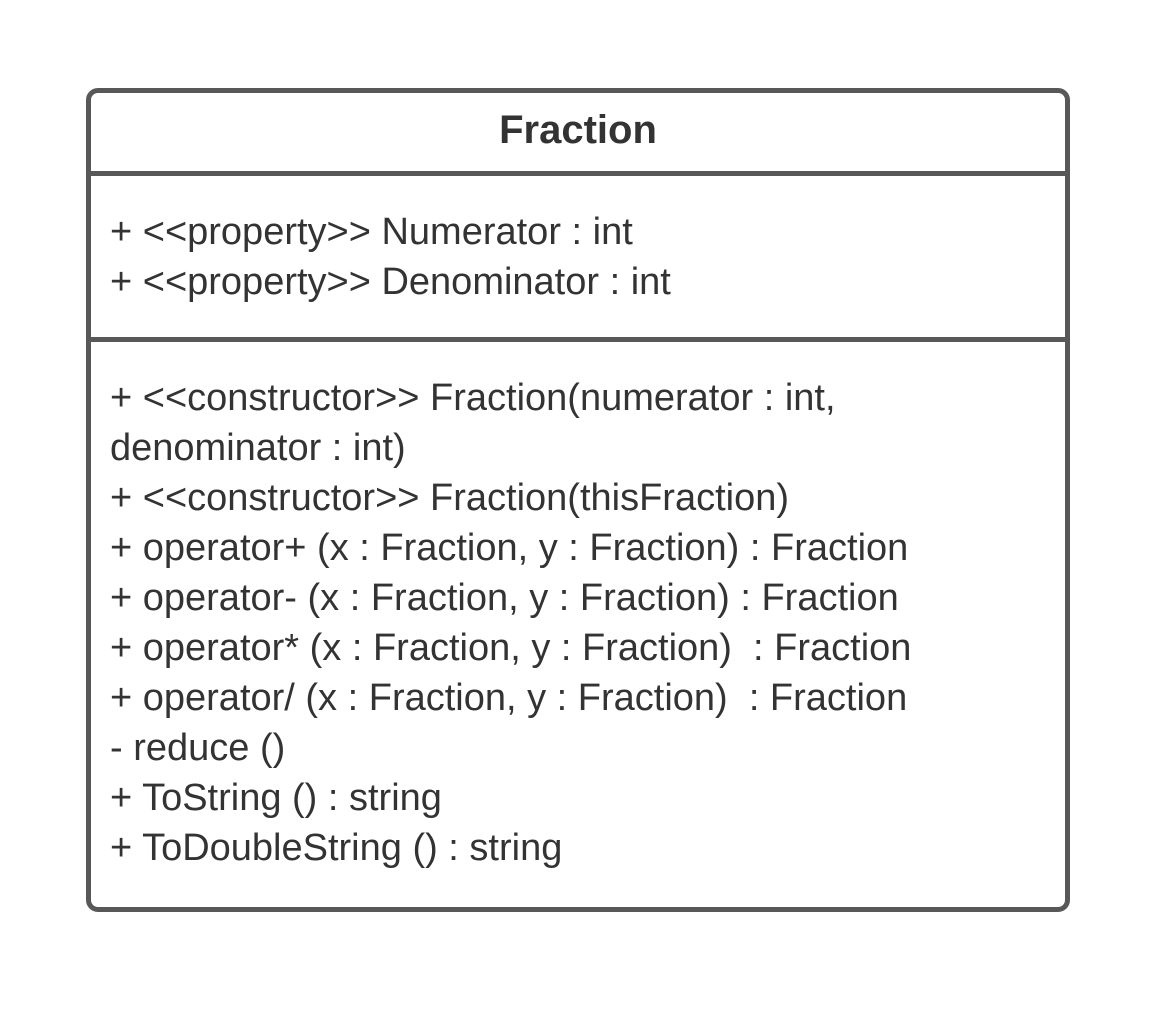 The image size is (1166, 1011). What do you see at coordinates (390, 282) in the screenshot?
I see `attribute-denominator: + <<property>> Denominator : int` at bounding box center [390, 282].